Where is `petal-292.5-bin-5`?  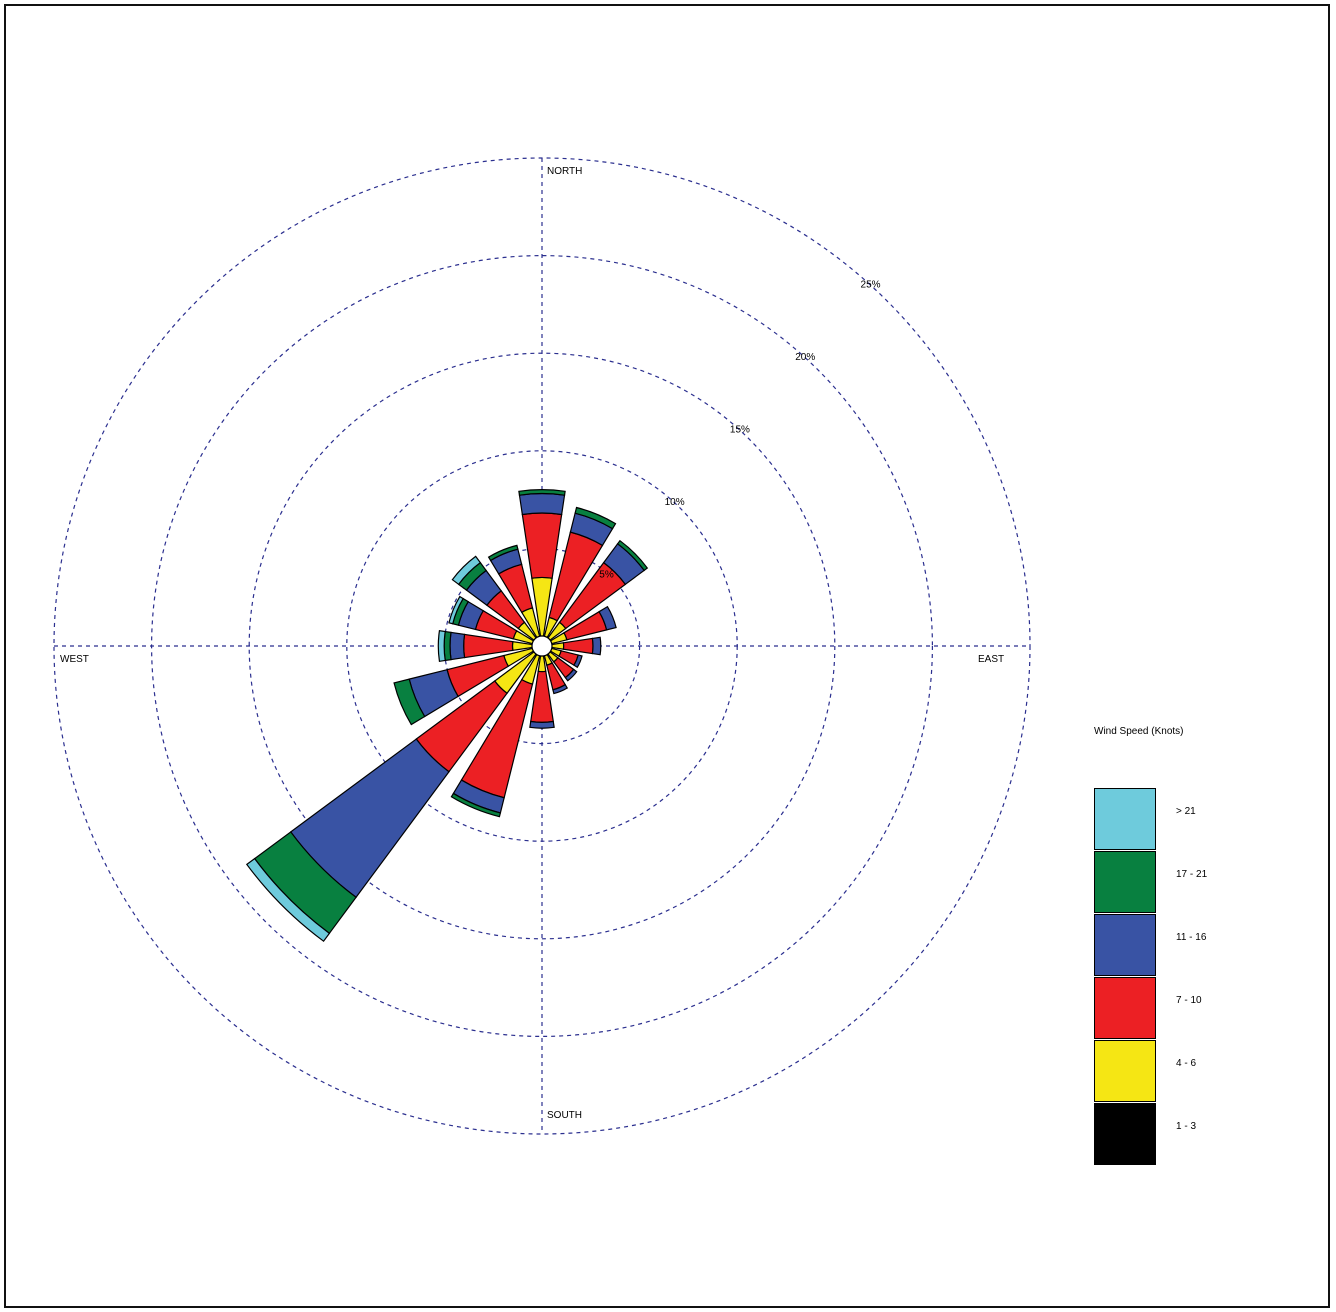
petal-292.5-bin-5 is located at coordinates (456, 610).